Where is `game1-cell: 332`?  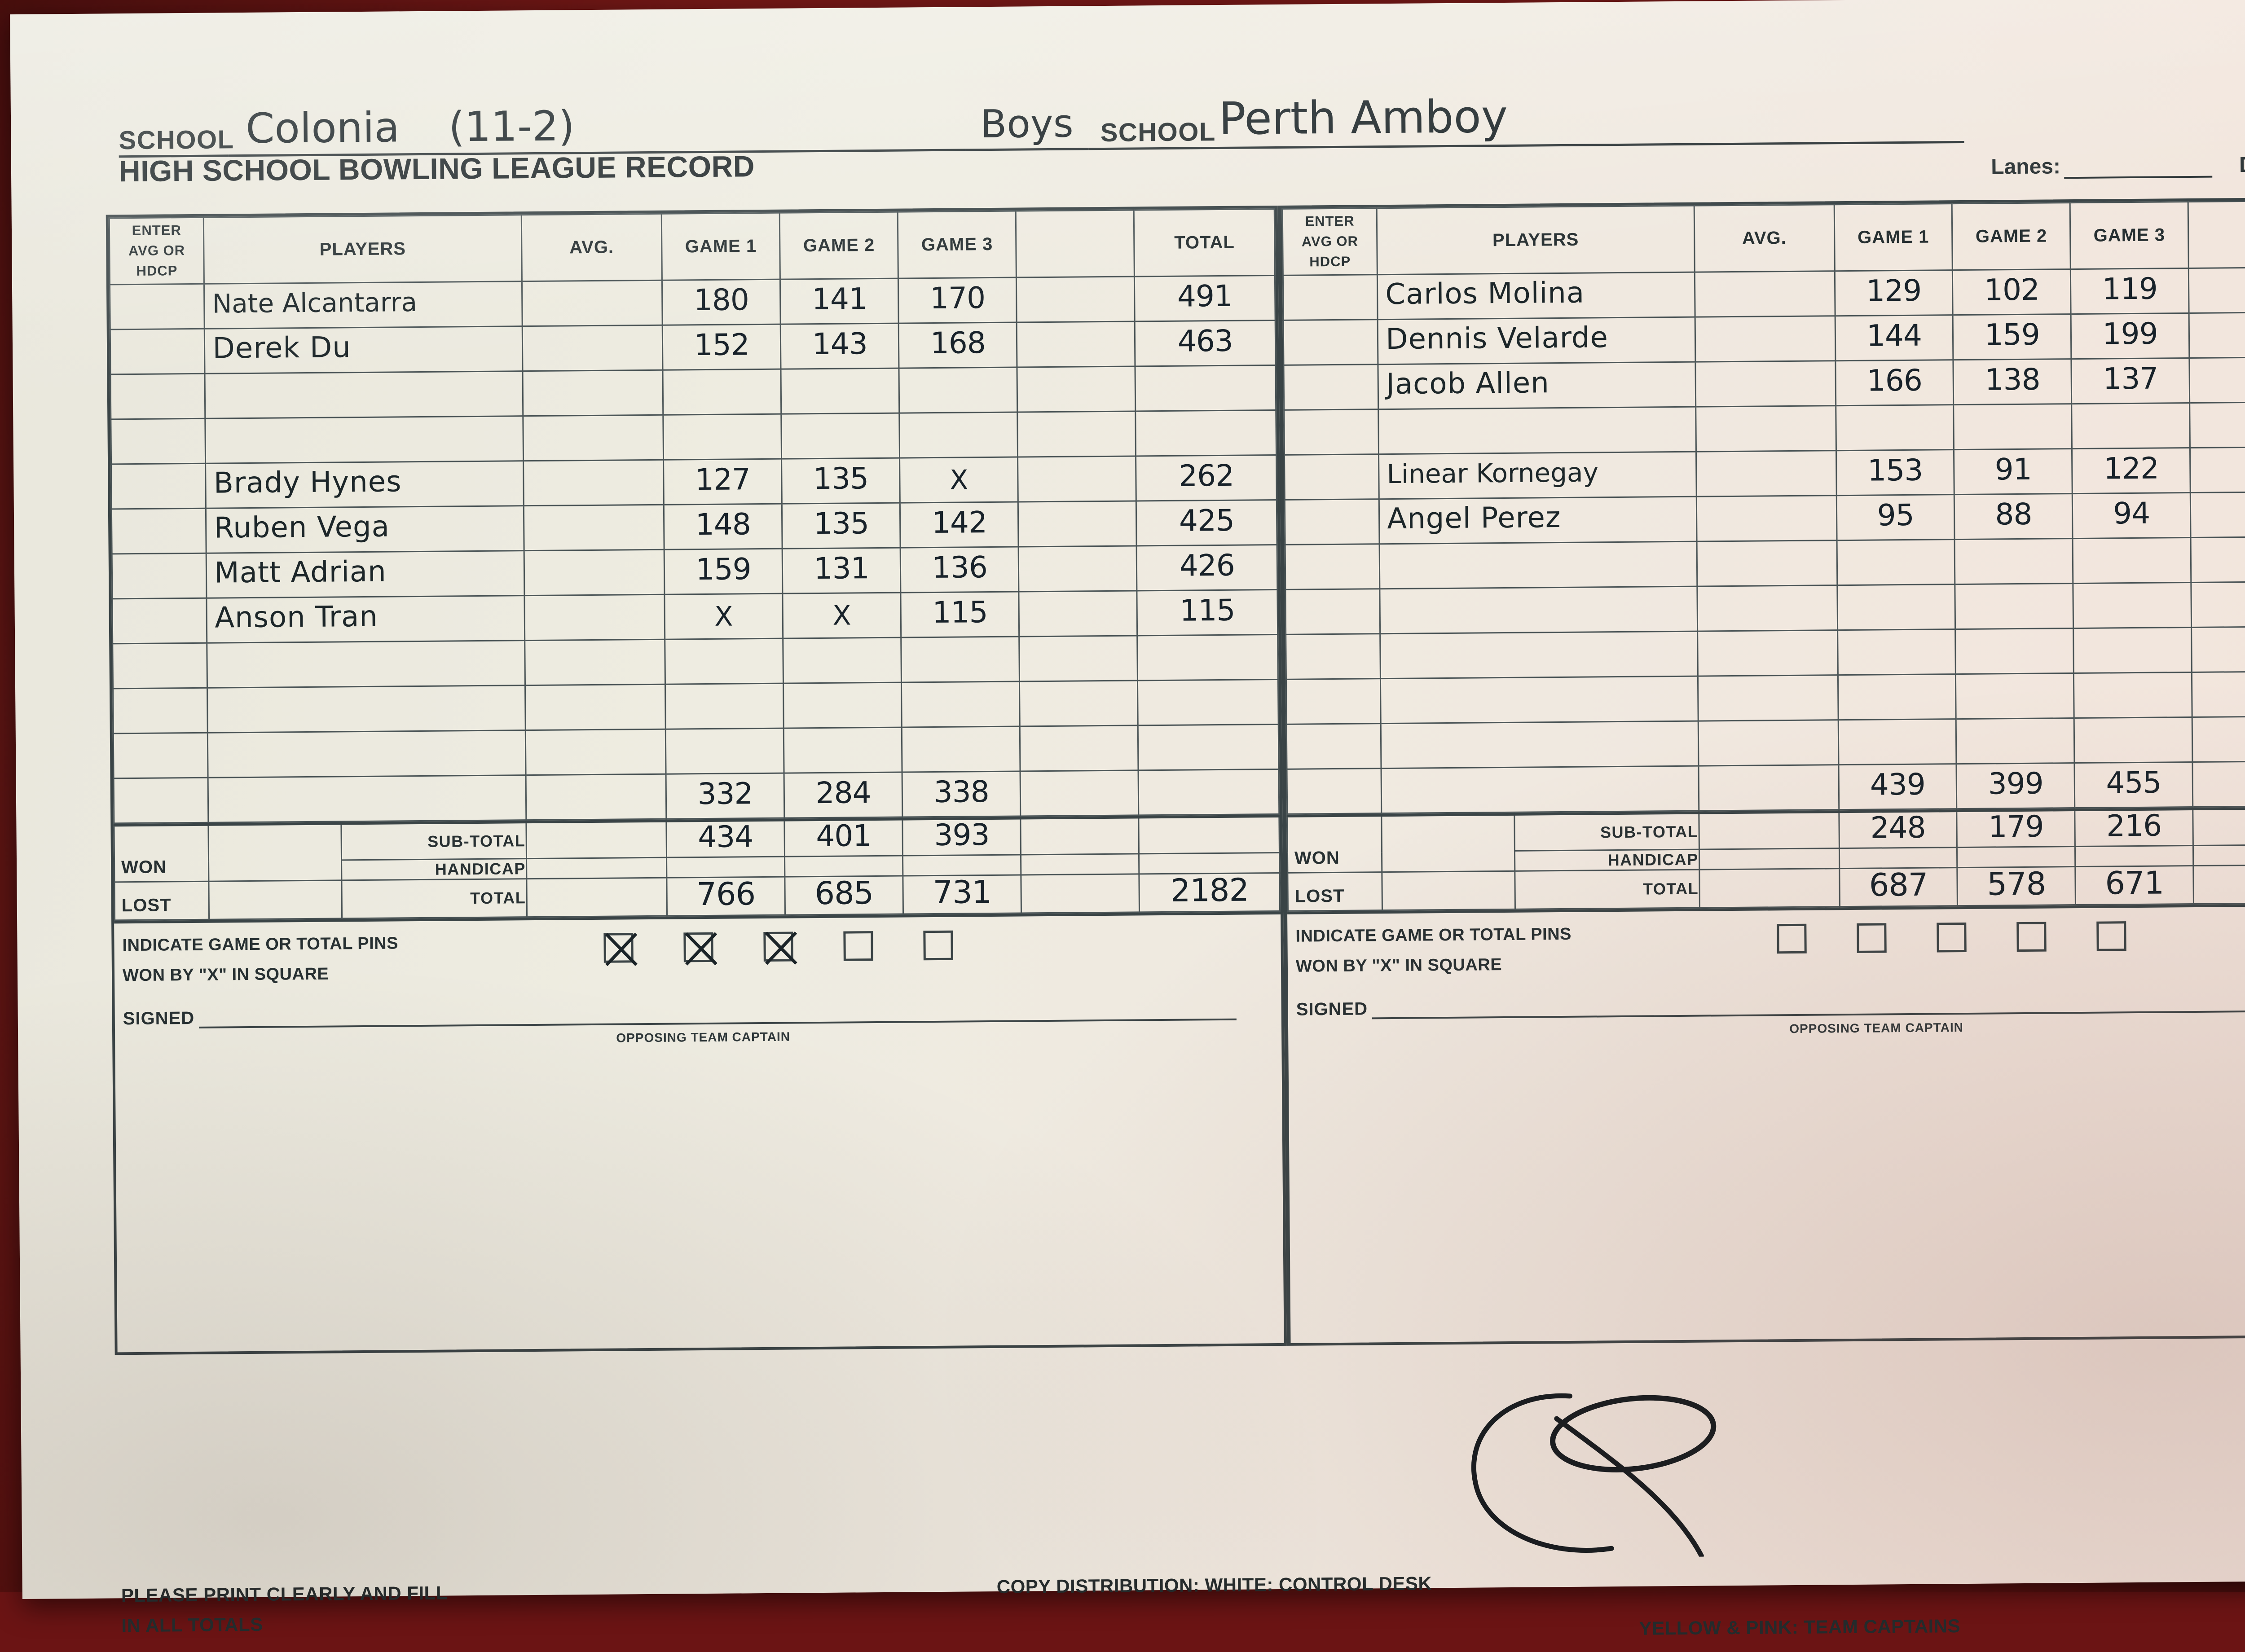
game1-cell: 332 is located at coordinates (725, 796).